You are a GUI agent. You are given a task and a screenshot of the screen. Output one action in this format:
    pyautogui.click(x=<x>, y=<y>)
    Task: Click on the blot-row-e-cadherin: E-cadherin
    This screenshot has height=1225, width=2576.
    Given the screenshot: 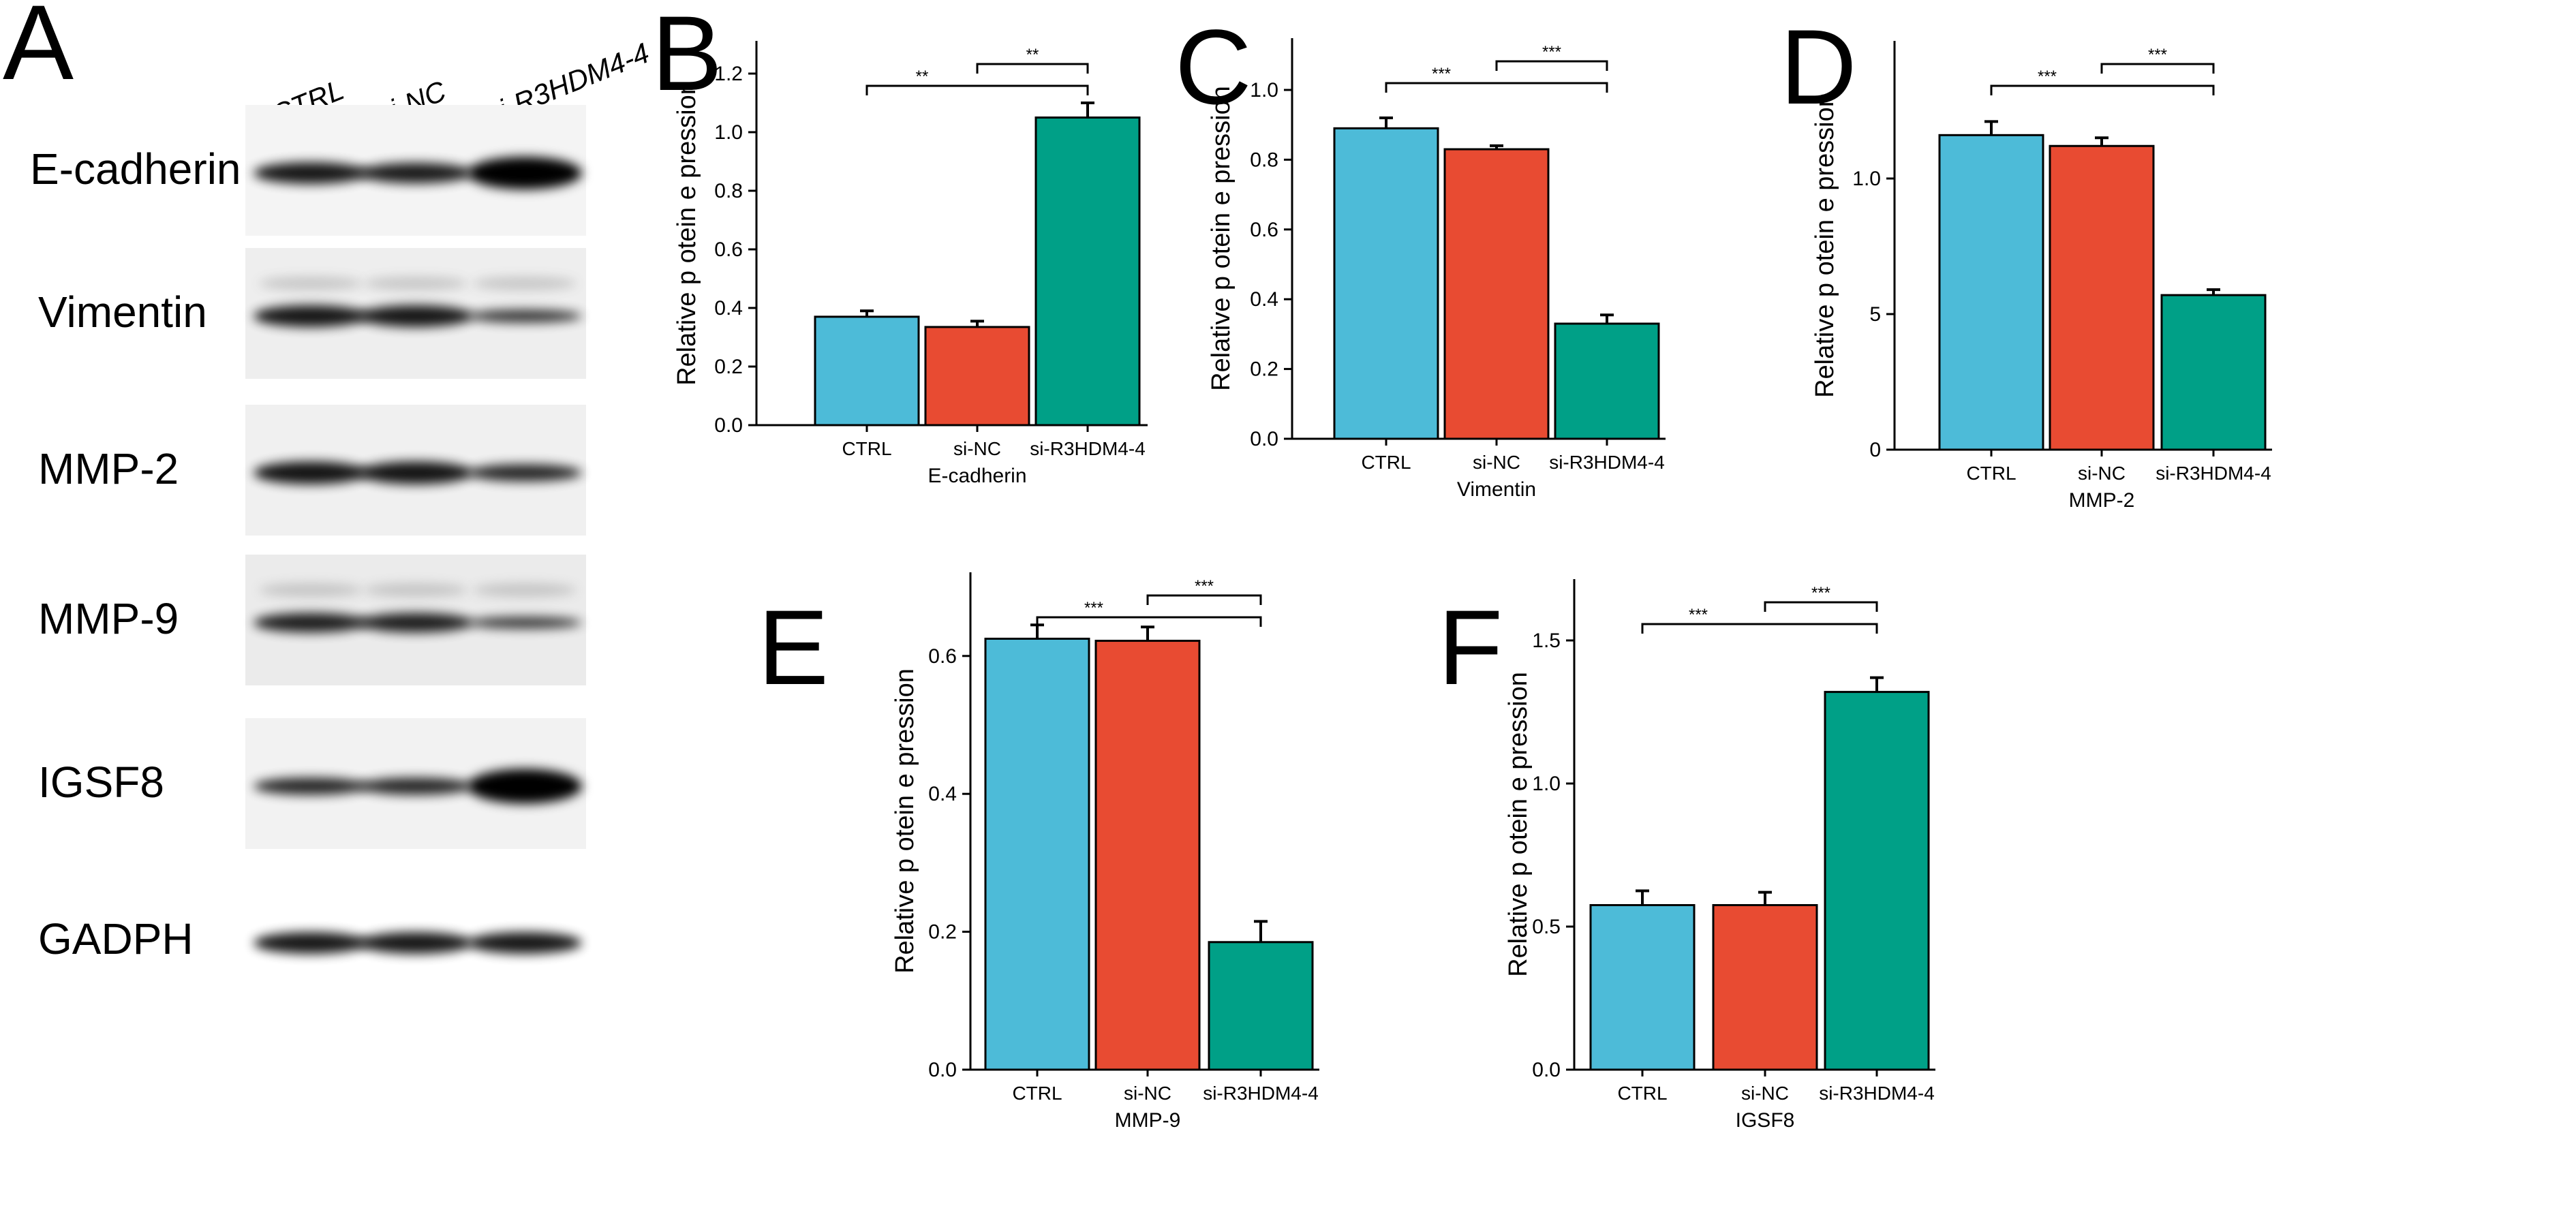 What is the action you would take?
    pyautogui.click(x=308, y=170)
    